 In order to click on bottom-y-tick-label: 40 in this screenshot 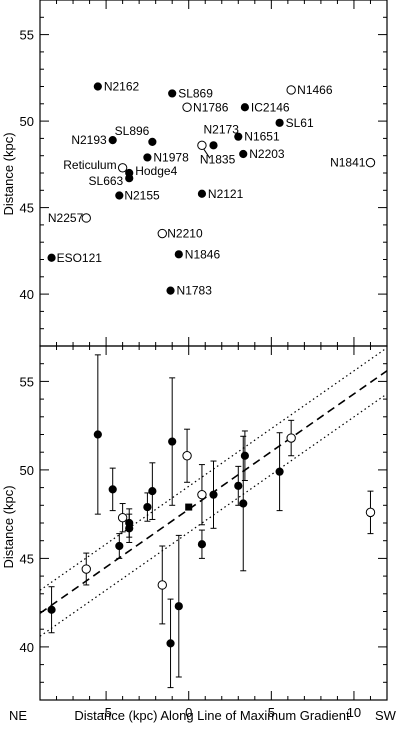, I will do `click(27, 647)`.